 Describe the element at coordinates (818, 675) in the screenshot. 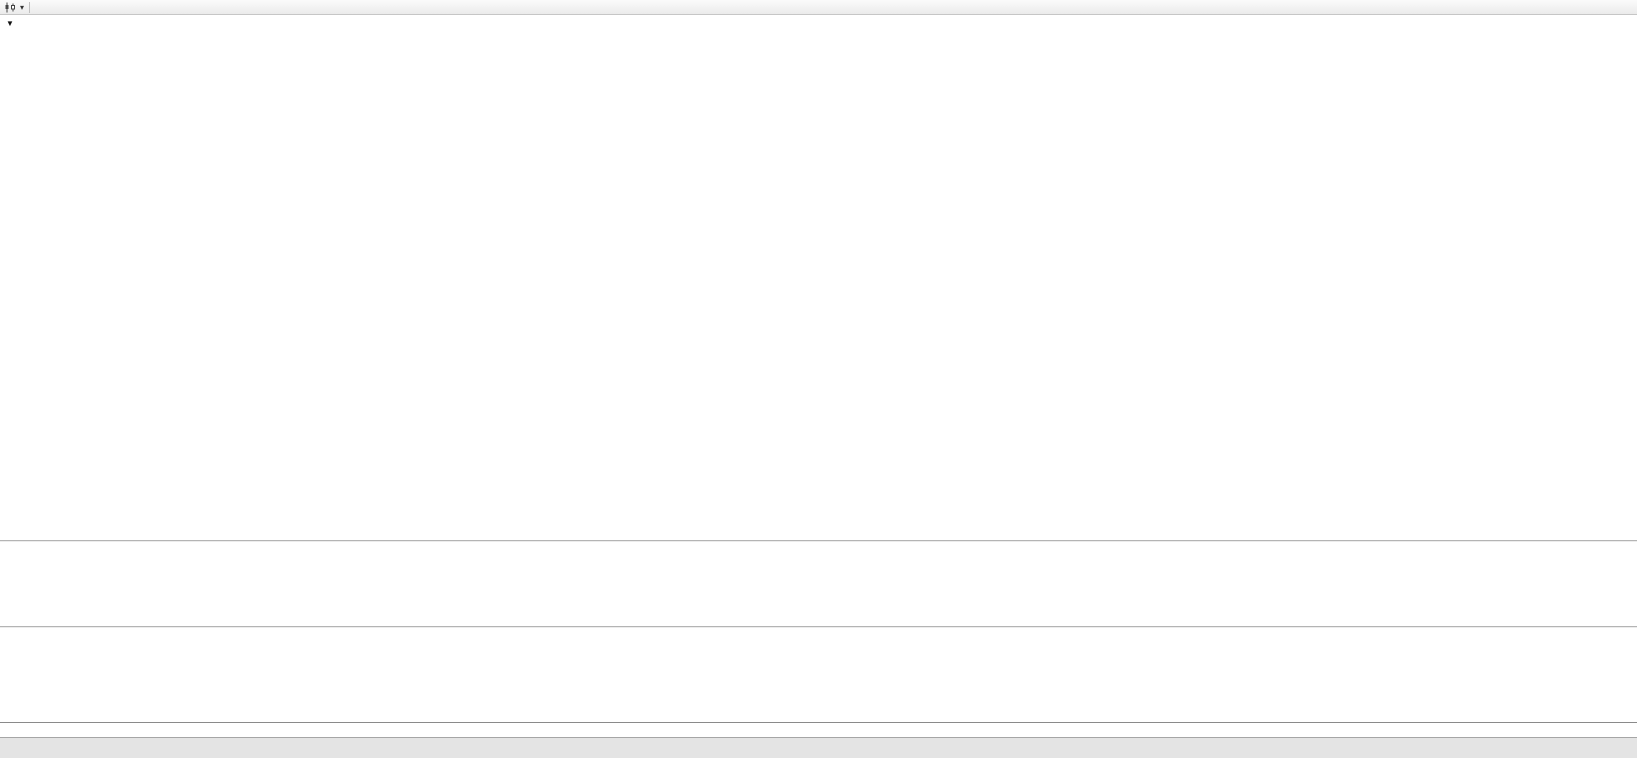

I see `macd-pane` at that location.